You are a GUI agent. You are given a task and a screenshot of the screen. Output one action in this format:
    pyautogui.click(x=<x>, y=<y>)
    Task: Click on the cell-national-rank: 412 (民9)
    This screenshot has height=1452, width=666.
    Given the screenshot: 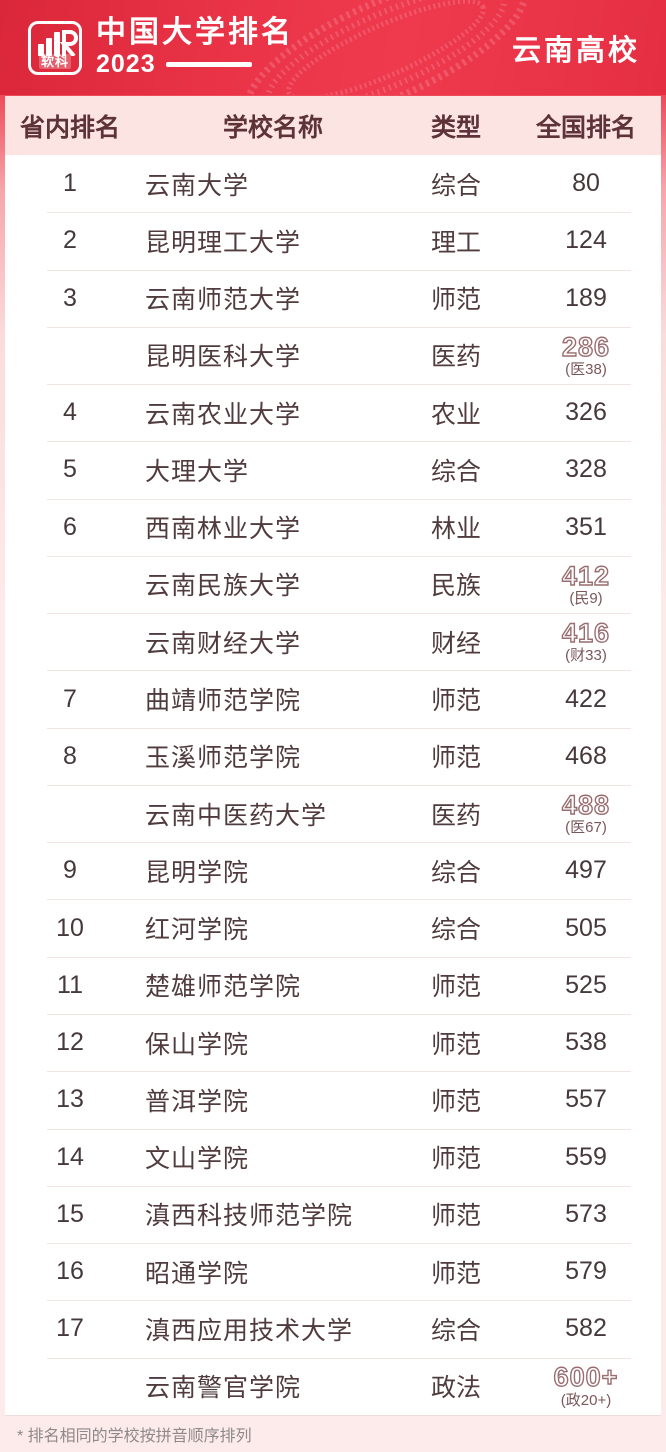 What is the action you would take?
    pyautogui.click(x=586, y=584)
    